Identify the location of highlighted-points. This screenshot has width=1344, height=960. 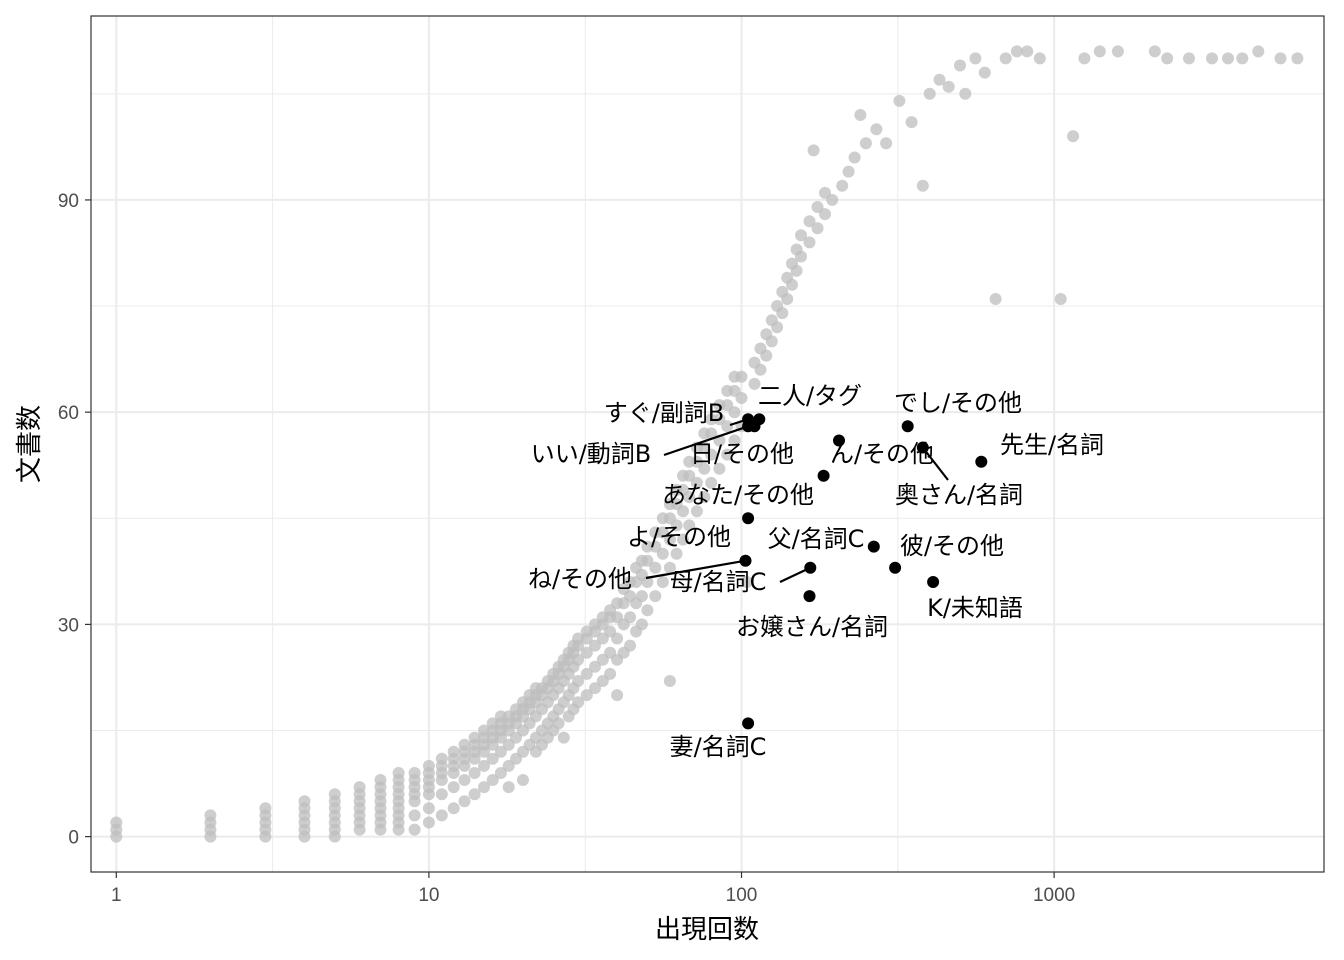
(863, 571).